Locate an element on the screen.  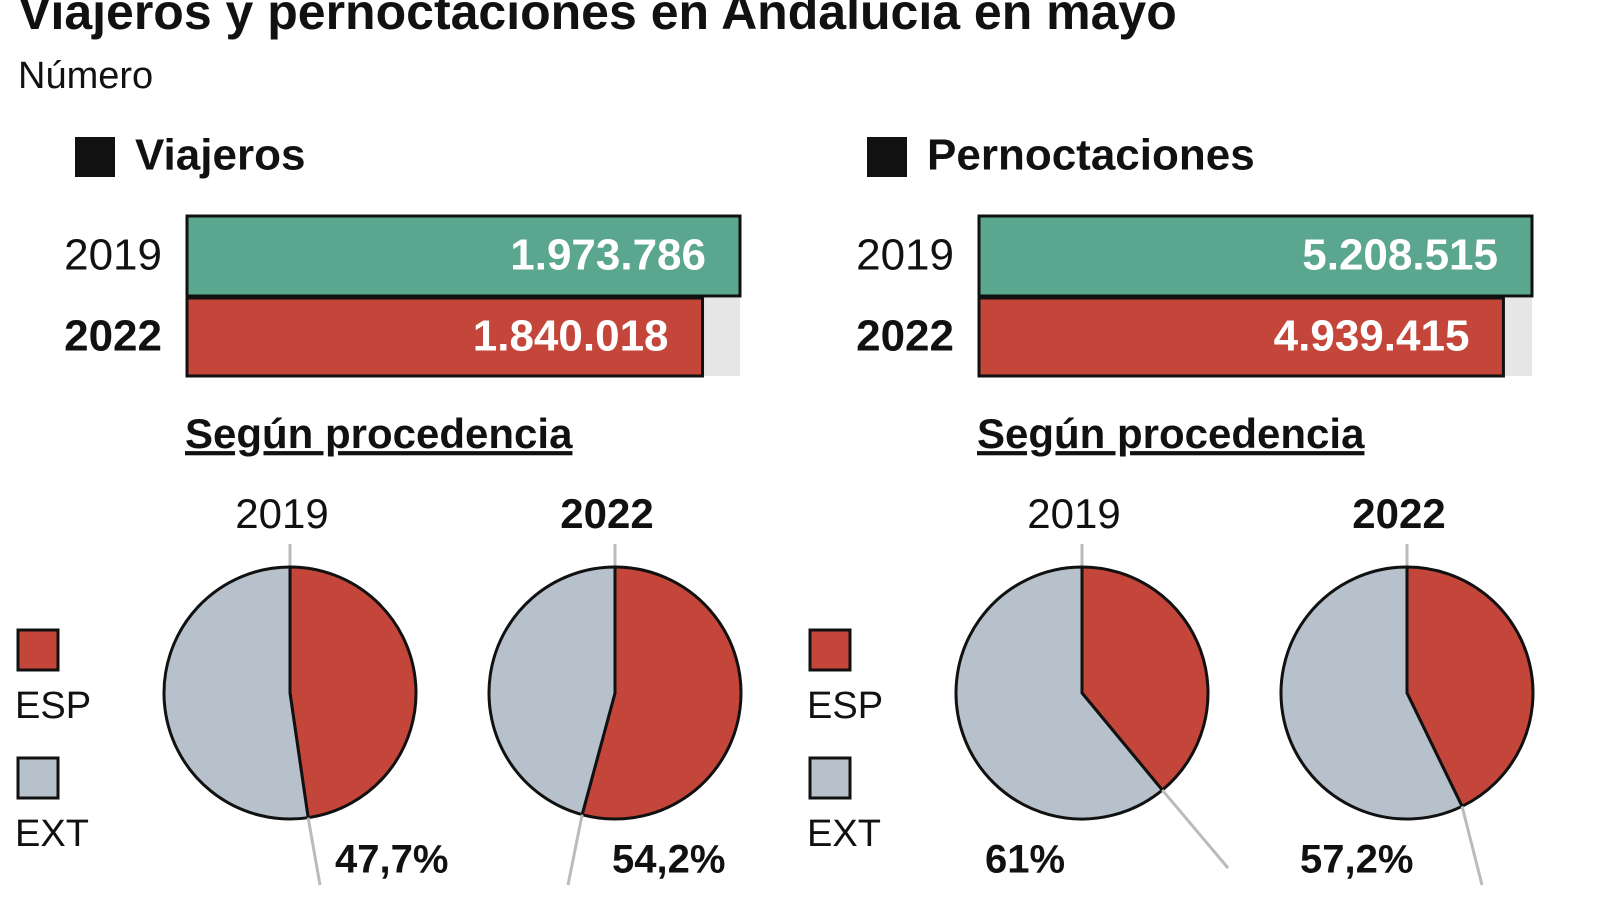
pie-value-label: 47,7% is located at coordinates (391, 860).